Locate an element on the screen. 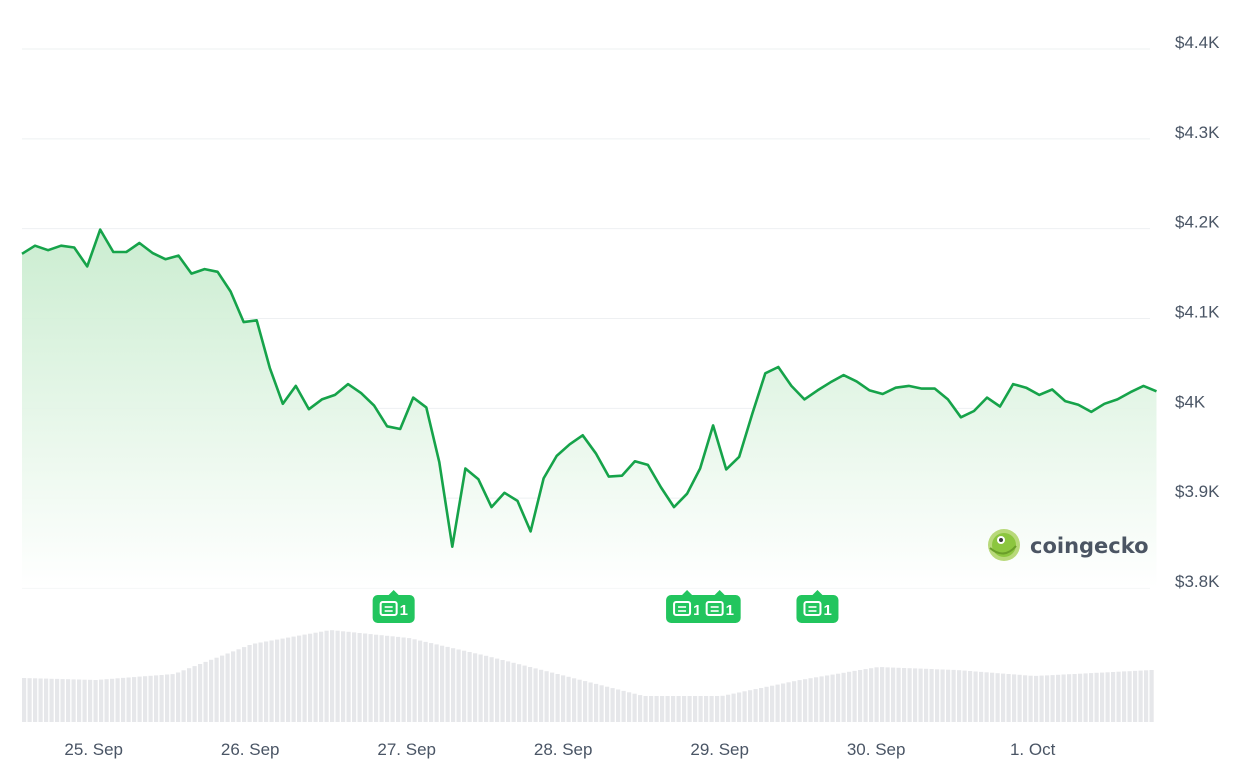 The height and width of the screenshot is (783, 1255). coingecko-watermark: coingecko is located at coordinates (1068, 545).